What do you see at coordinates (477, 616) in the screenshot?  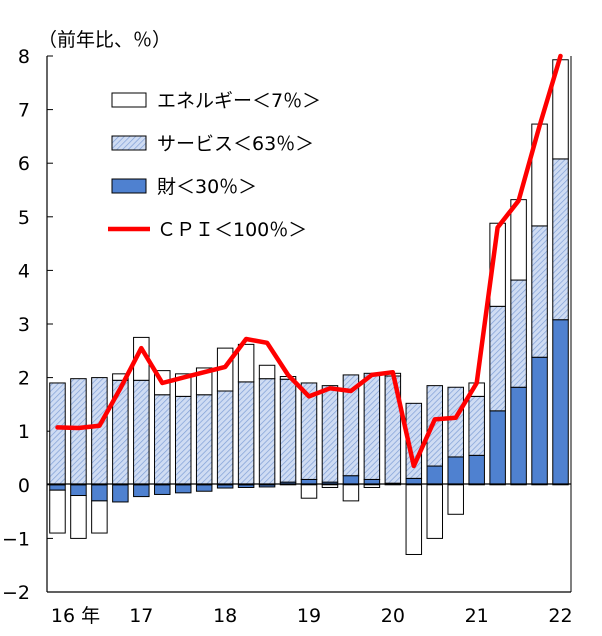 I see `x-tick-label: 21` at bounding box center [477, 616].